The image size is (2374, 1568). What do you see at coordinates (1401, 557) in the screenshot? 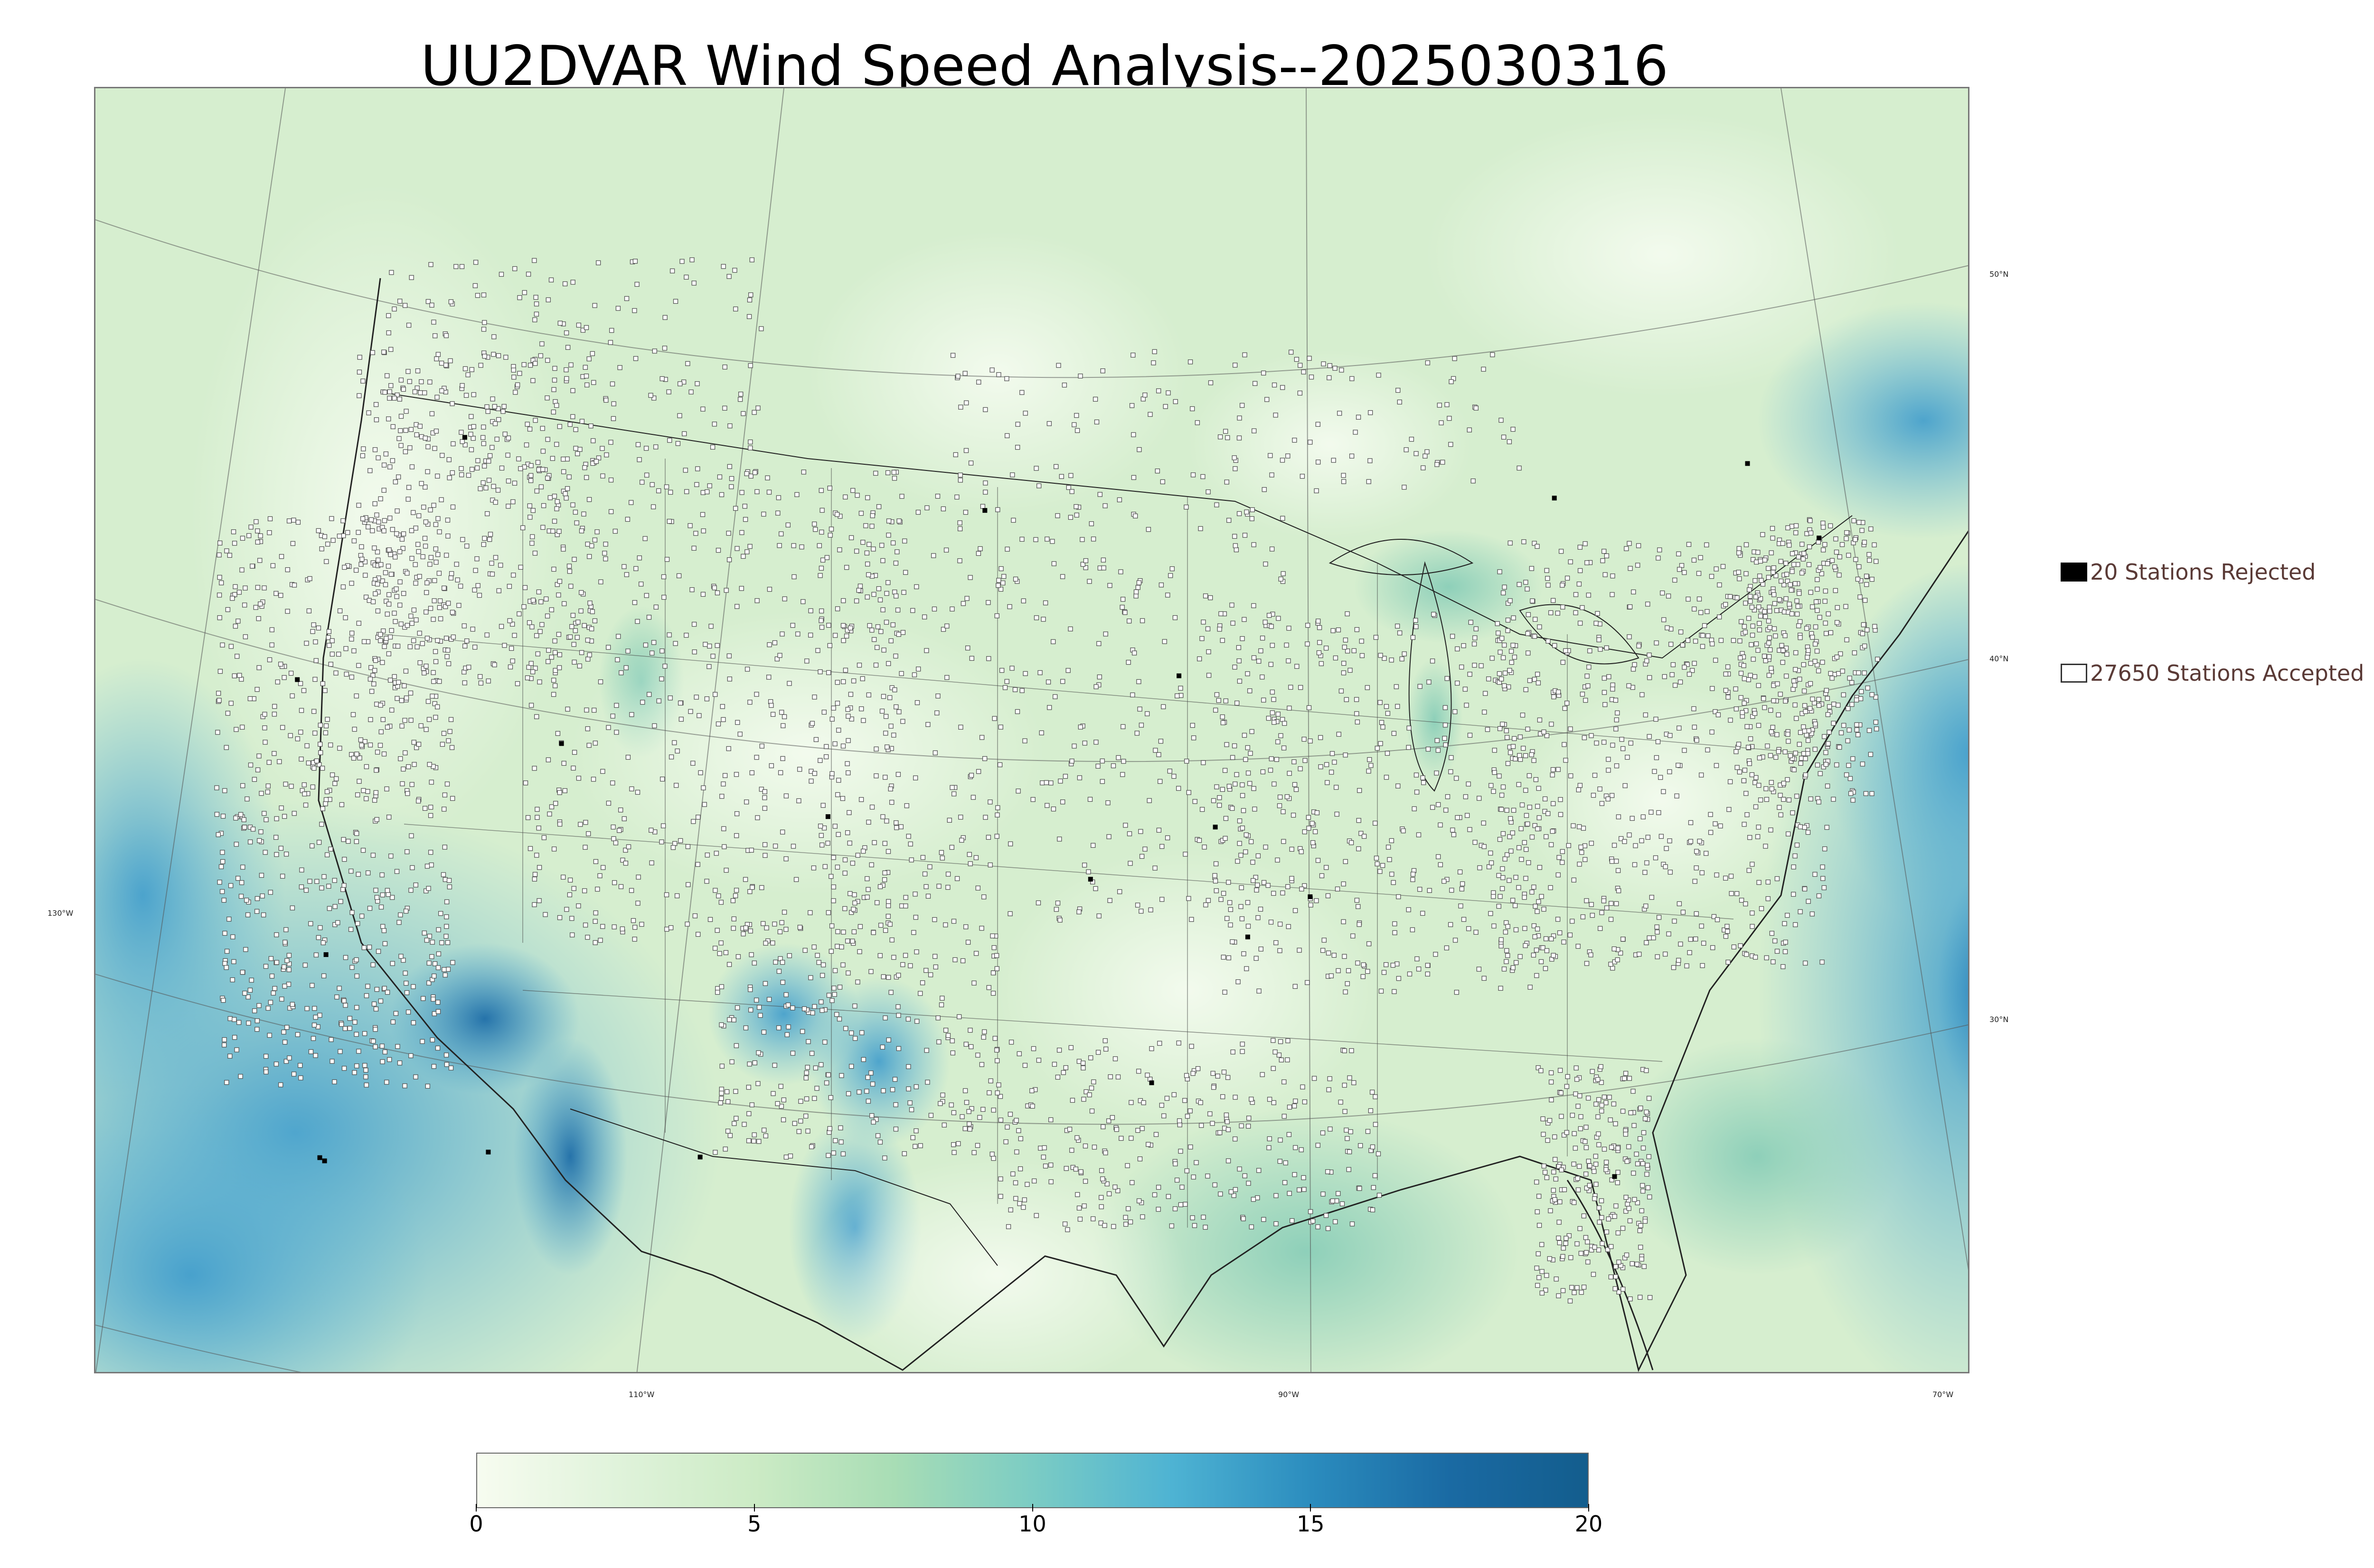
I see `lake-superior` at bounding box center [1401, 557].